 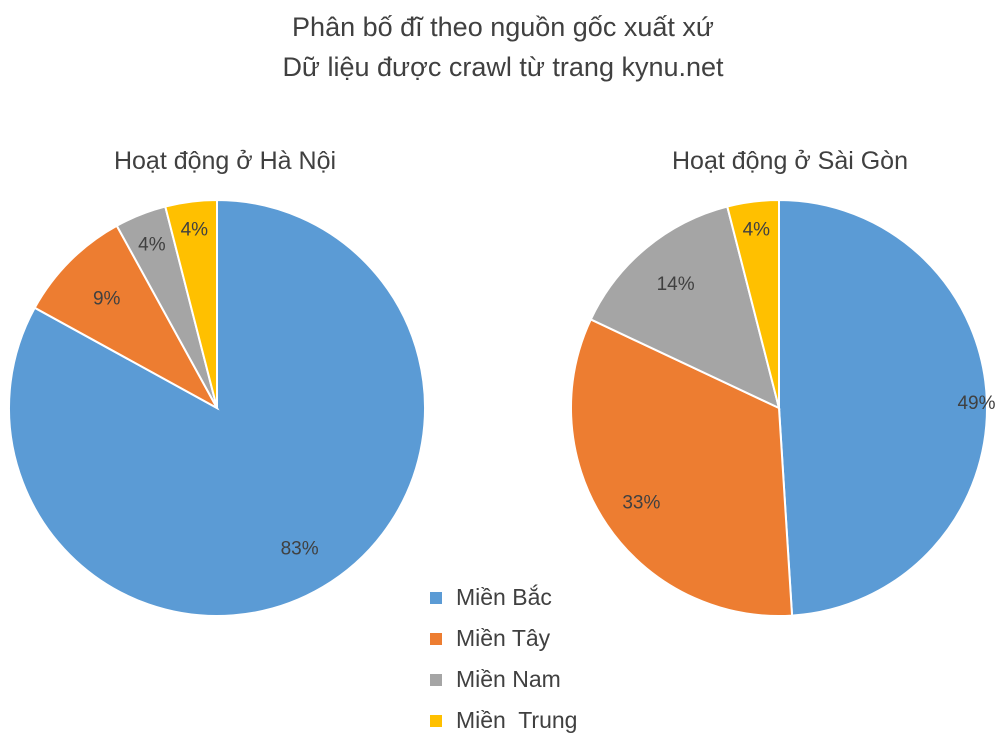 I want to click on legend-item-mien-nam: Miền Nam, so click(x=503, y=679).